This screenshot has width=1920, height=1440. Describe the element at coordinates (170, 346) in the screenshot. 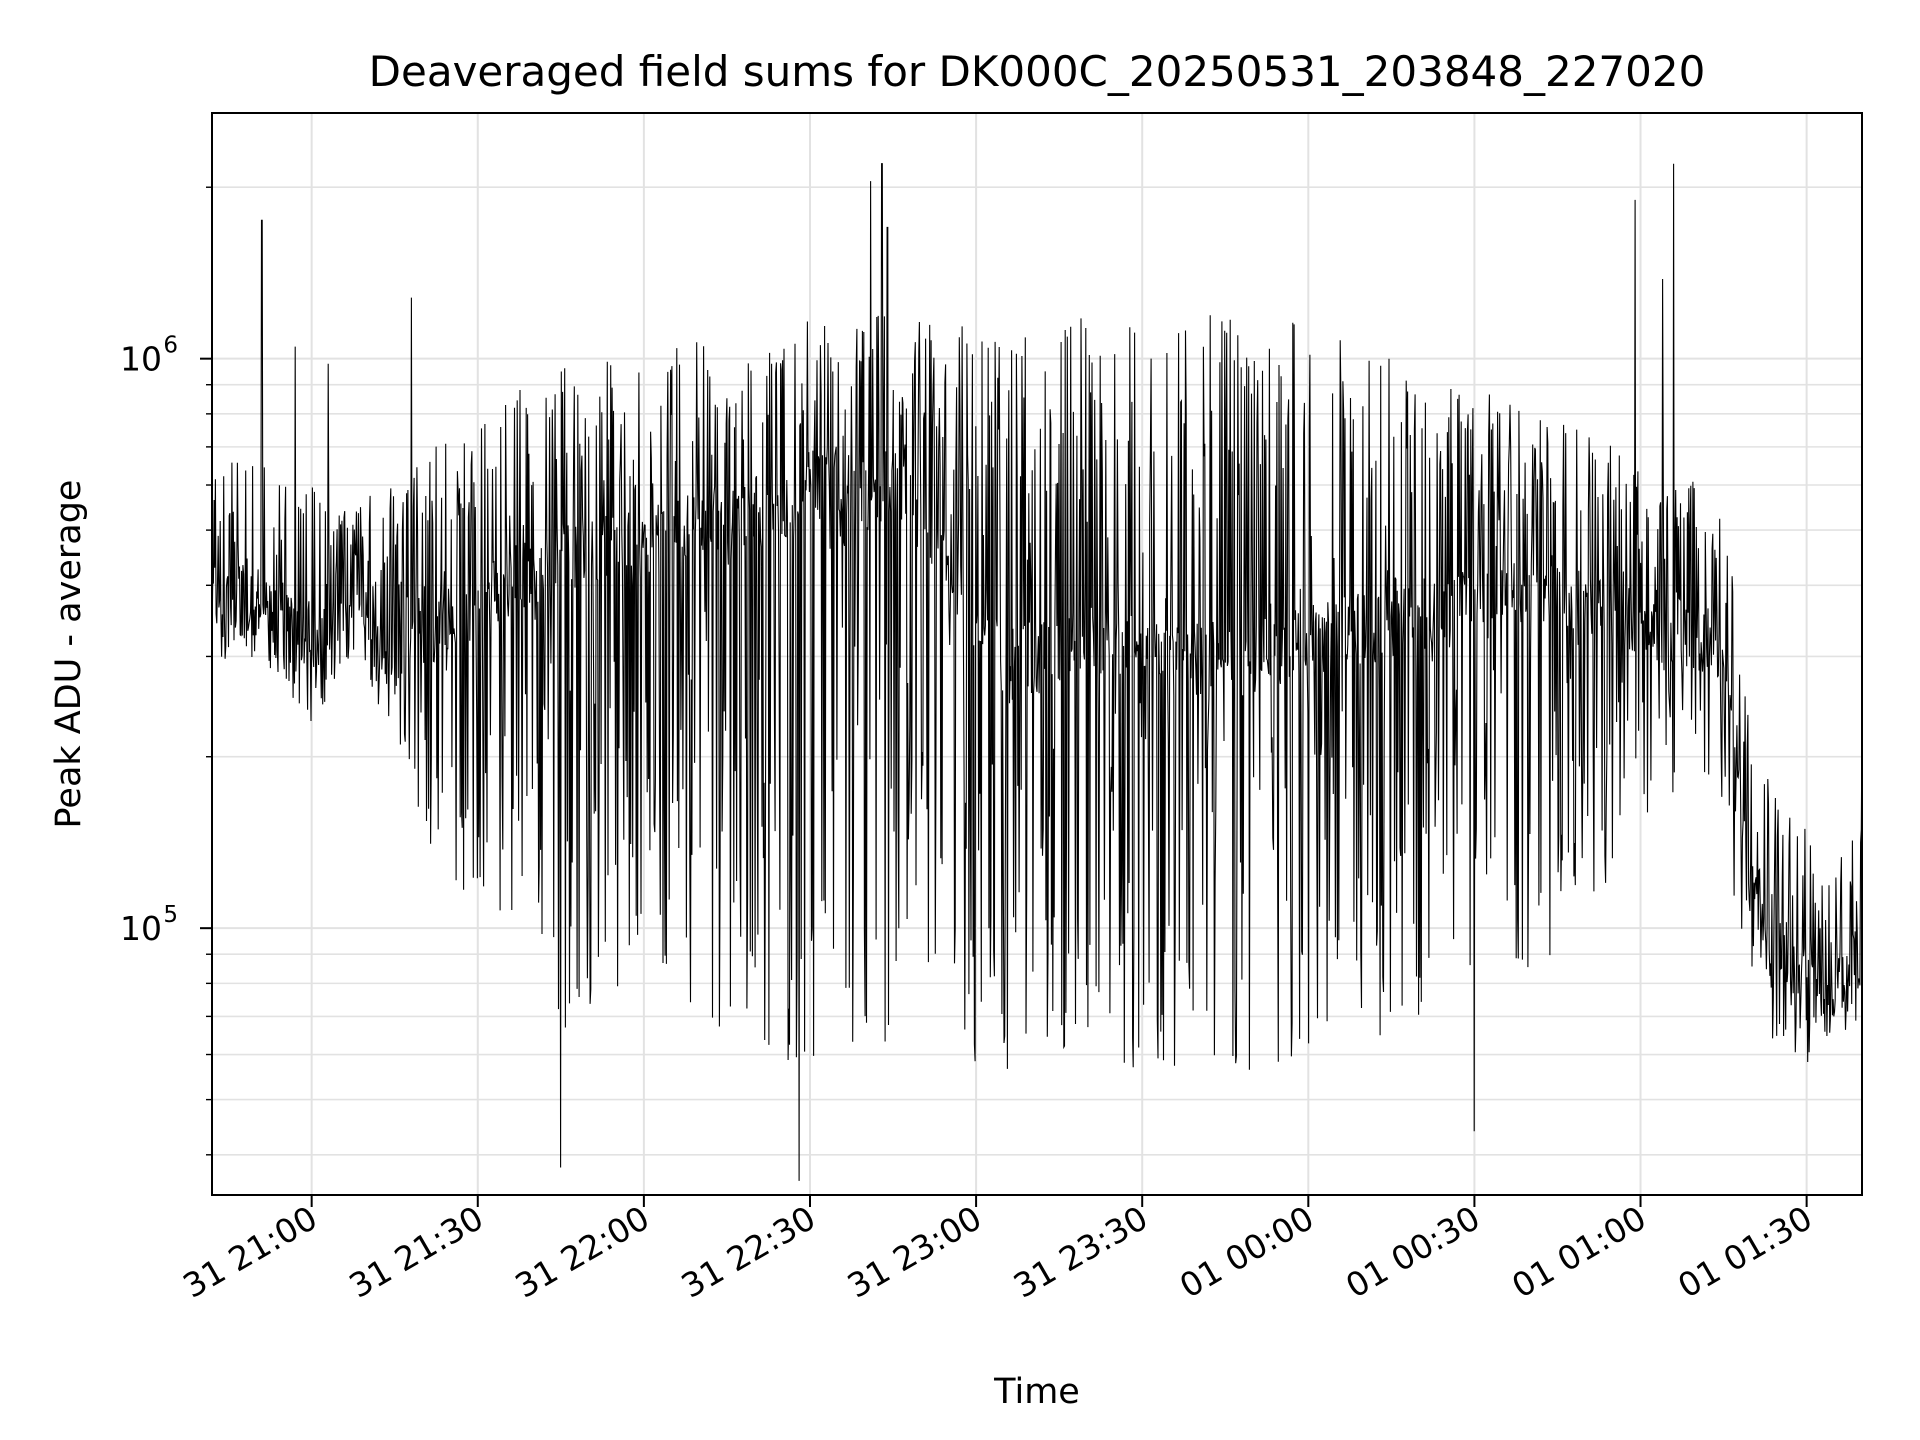

I see `y-tick-exponent: 6` at that location.